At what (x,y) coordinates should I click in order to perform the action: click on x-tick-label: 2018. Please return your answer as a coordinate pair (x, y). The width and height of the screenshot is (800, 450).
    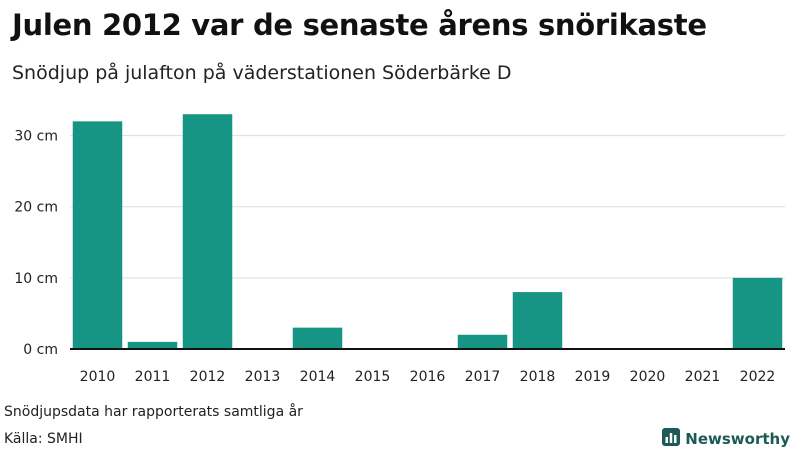
    Looking at the image, I should click on (538, 377).